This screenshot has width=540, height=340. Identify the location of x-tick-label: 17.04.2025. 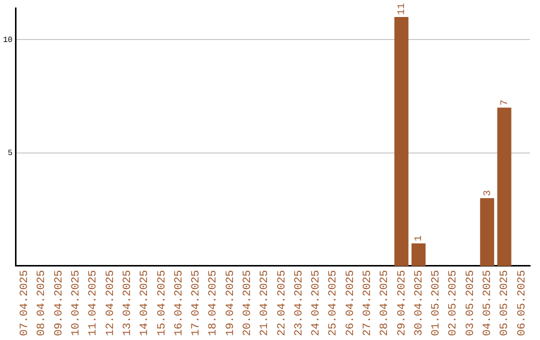
(196, 303).